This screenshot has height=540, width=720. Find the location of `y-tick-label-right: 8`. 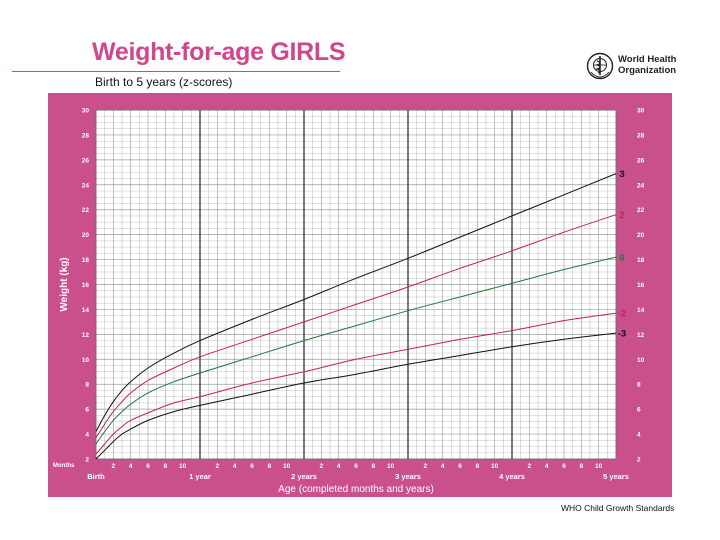

y-tick-label-right: 8 is located at coordinates (639, 385).